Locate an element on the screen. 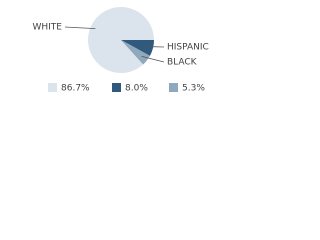 This screenshot has width=320, height=240. legend-label: 5.3% is located at coordinates (193, 89).